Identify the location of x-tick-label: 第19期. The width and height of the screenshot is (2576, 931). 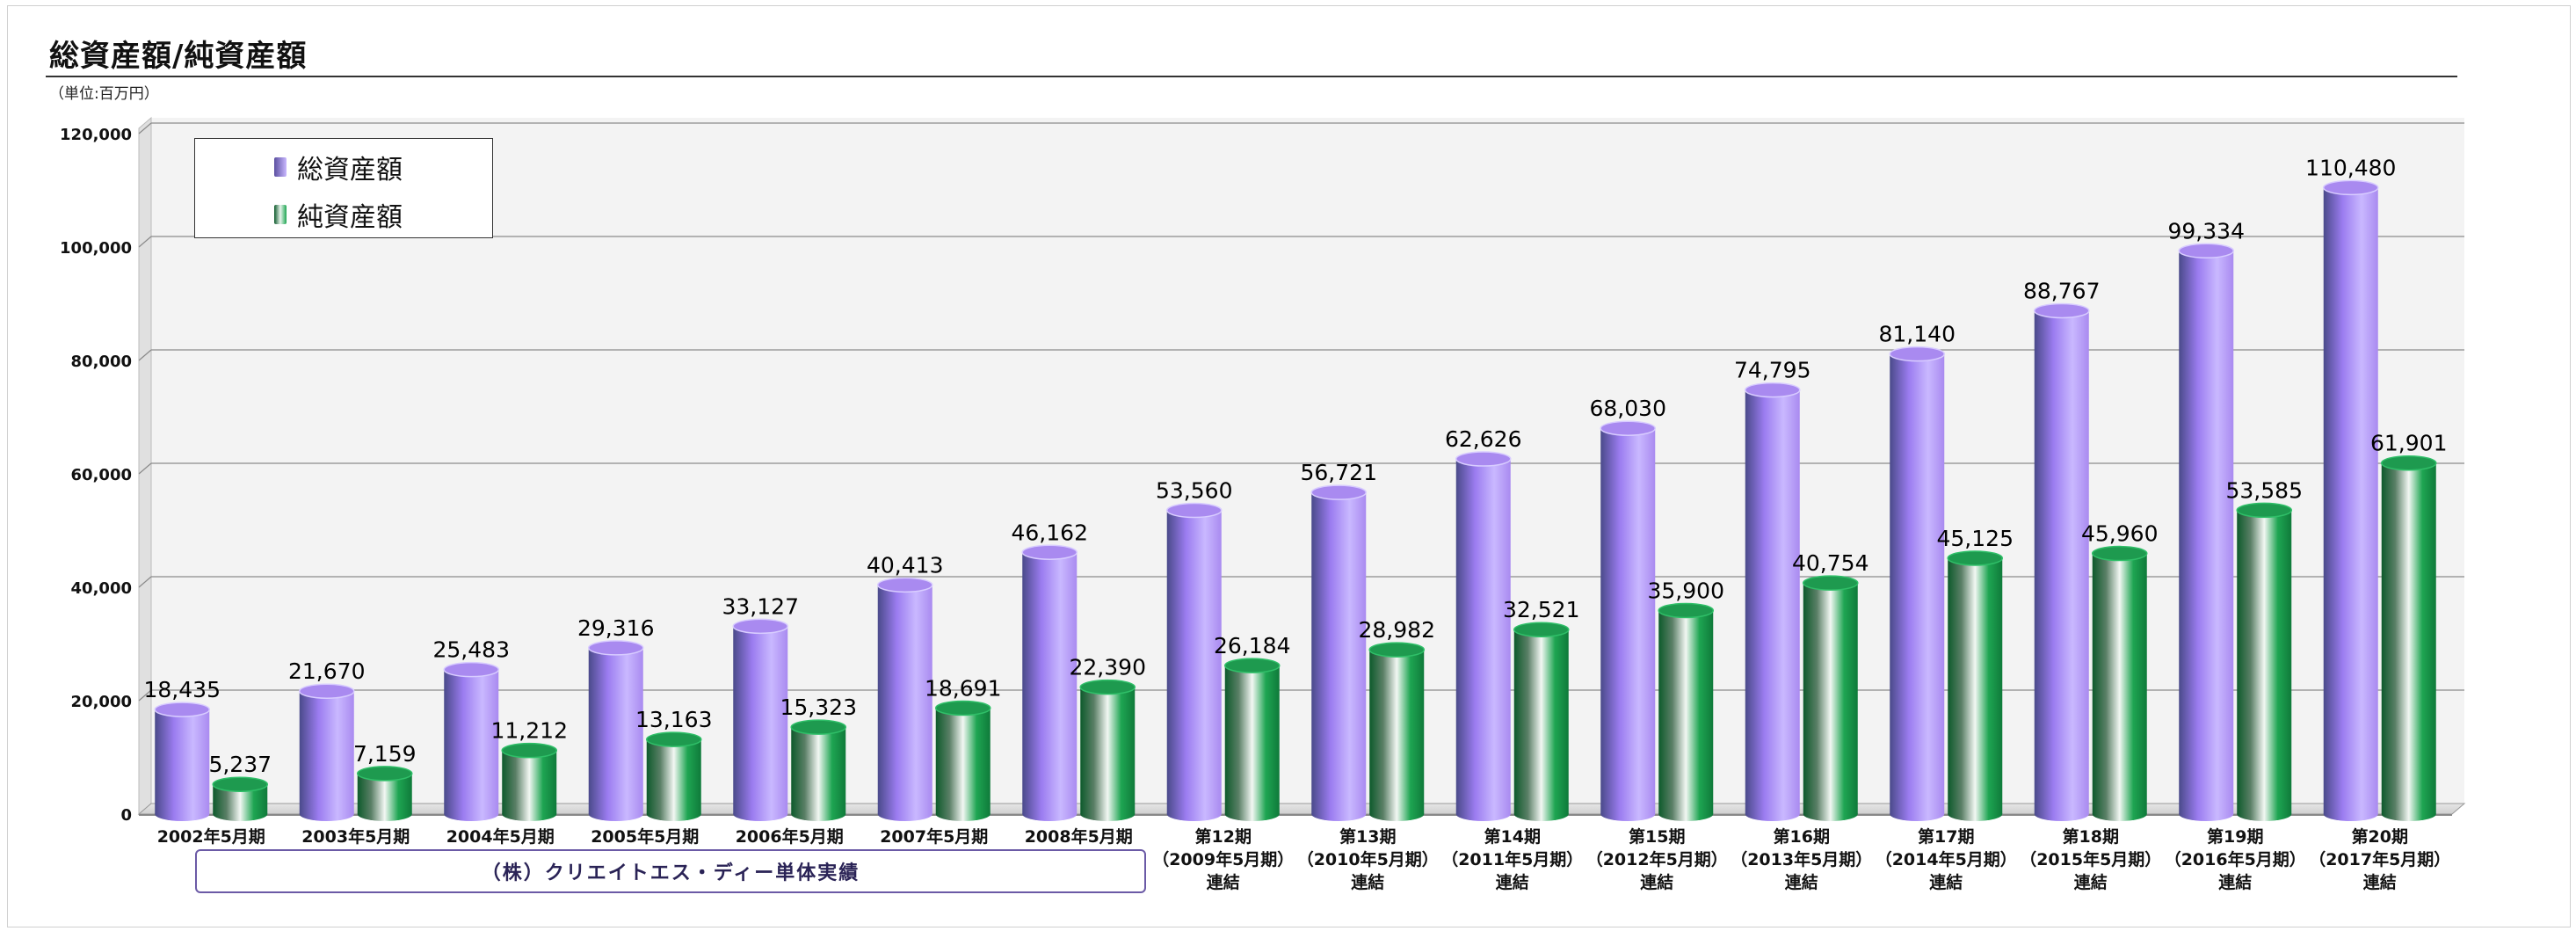
(2235, 836).